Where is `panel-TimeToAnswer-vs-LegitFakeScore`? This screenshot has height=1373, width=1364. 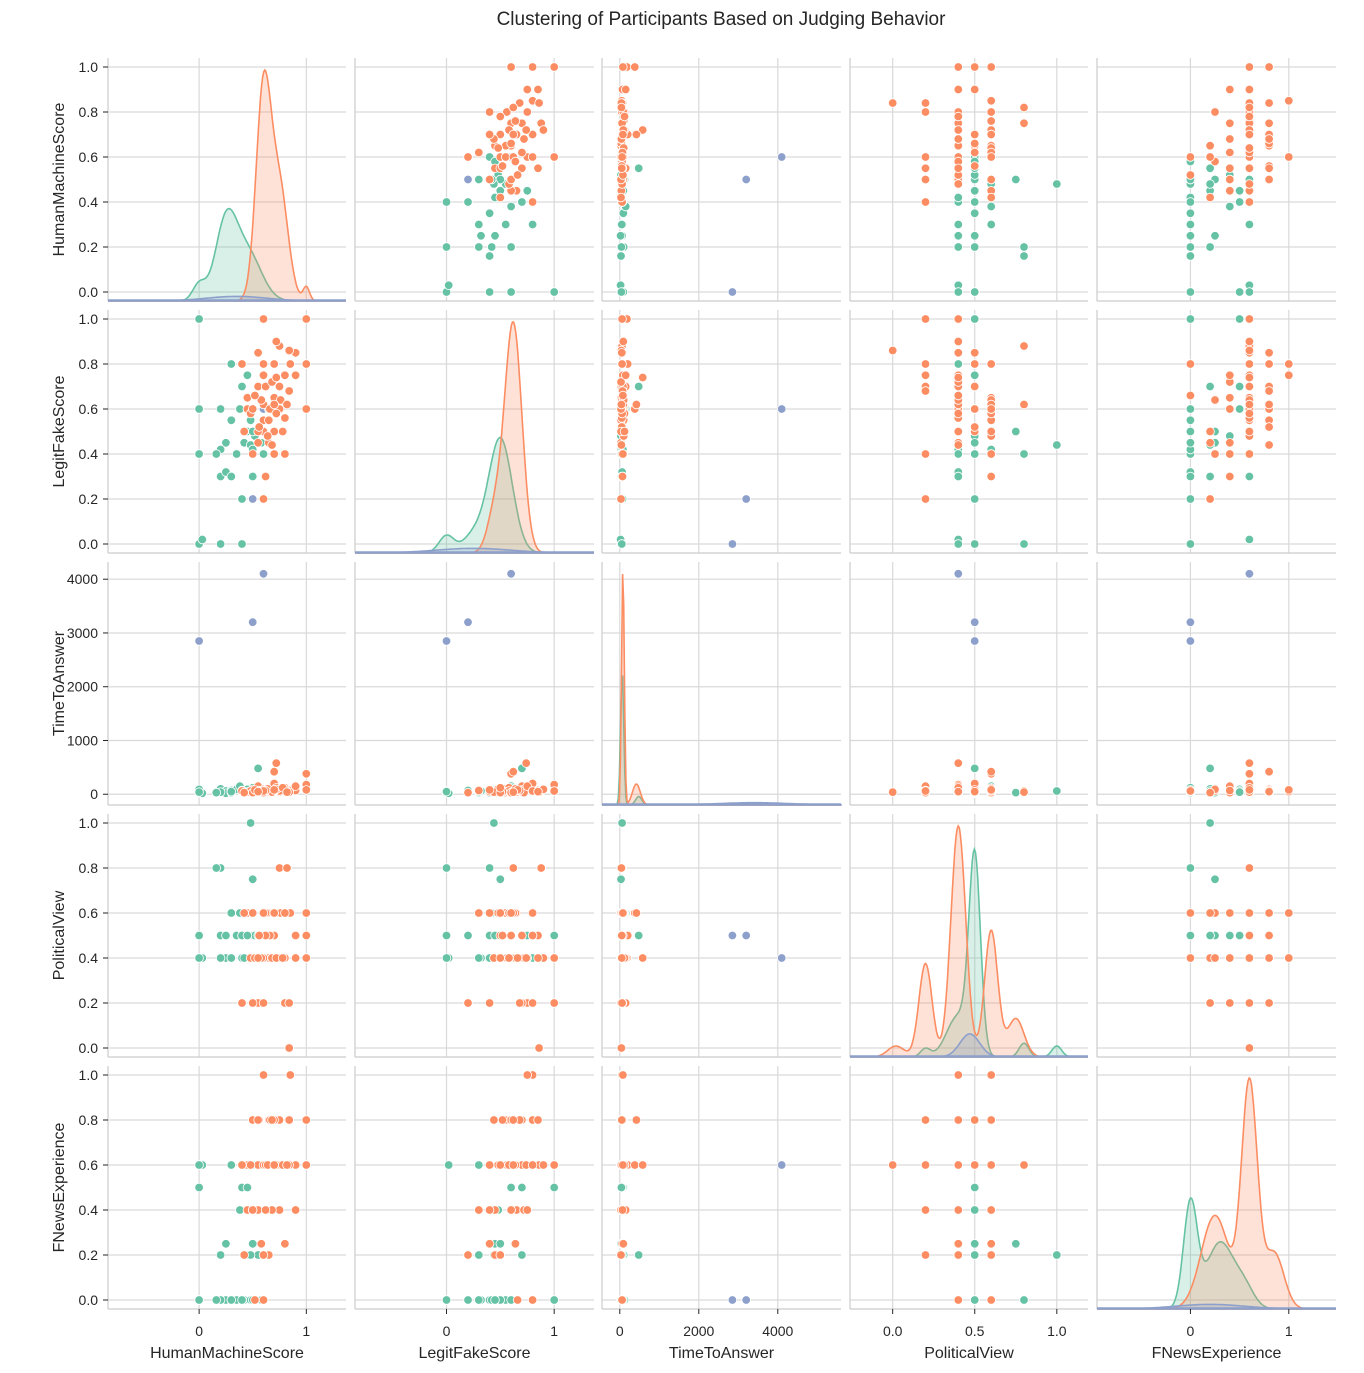
panel-TimeToAnswer-vs-LegitFakeScore is located at coordinates (474, 684).